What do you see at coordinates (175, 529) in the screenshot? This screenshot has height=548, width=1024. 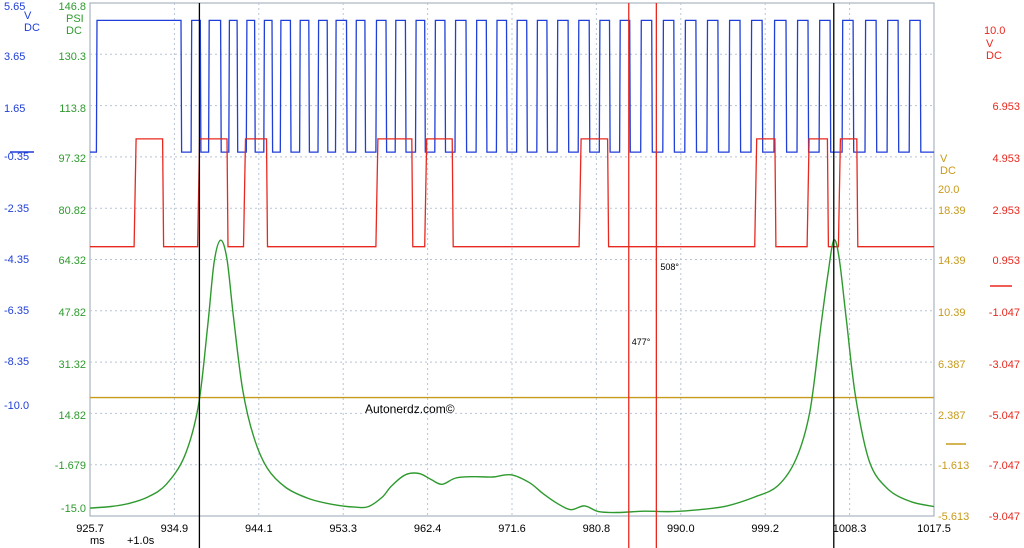 I see `x-tick-label: 934.9` at bounding box center [175, 529].